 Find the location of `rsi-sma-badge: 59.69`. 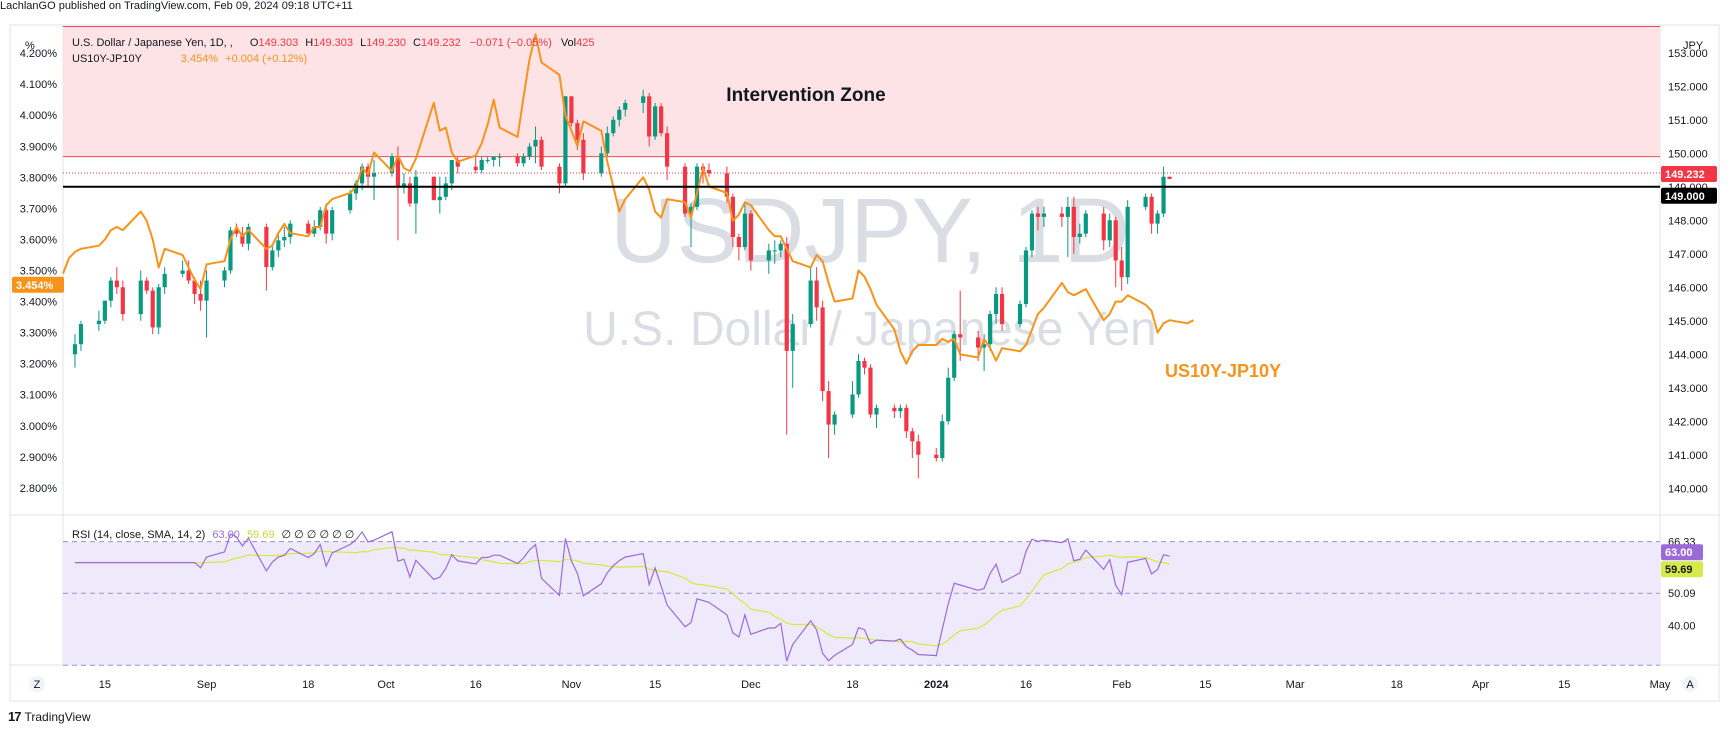

rsi-sma-badge: 59.69 is located at coordinates (1682, 569).